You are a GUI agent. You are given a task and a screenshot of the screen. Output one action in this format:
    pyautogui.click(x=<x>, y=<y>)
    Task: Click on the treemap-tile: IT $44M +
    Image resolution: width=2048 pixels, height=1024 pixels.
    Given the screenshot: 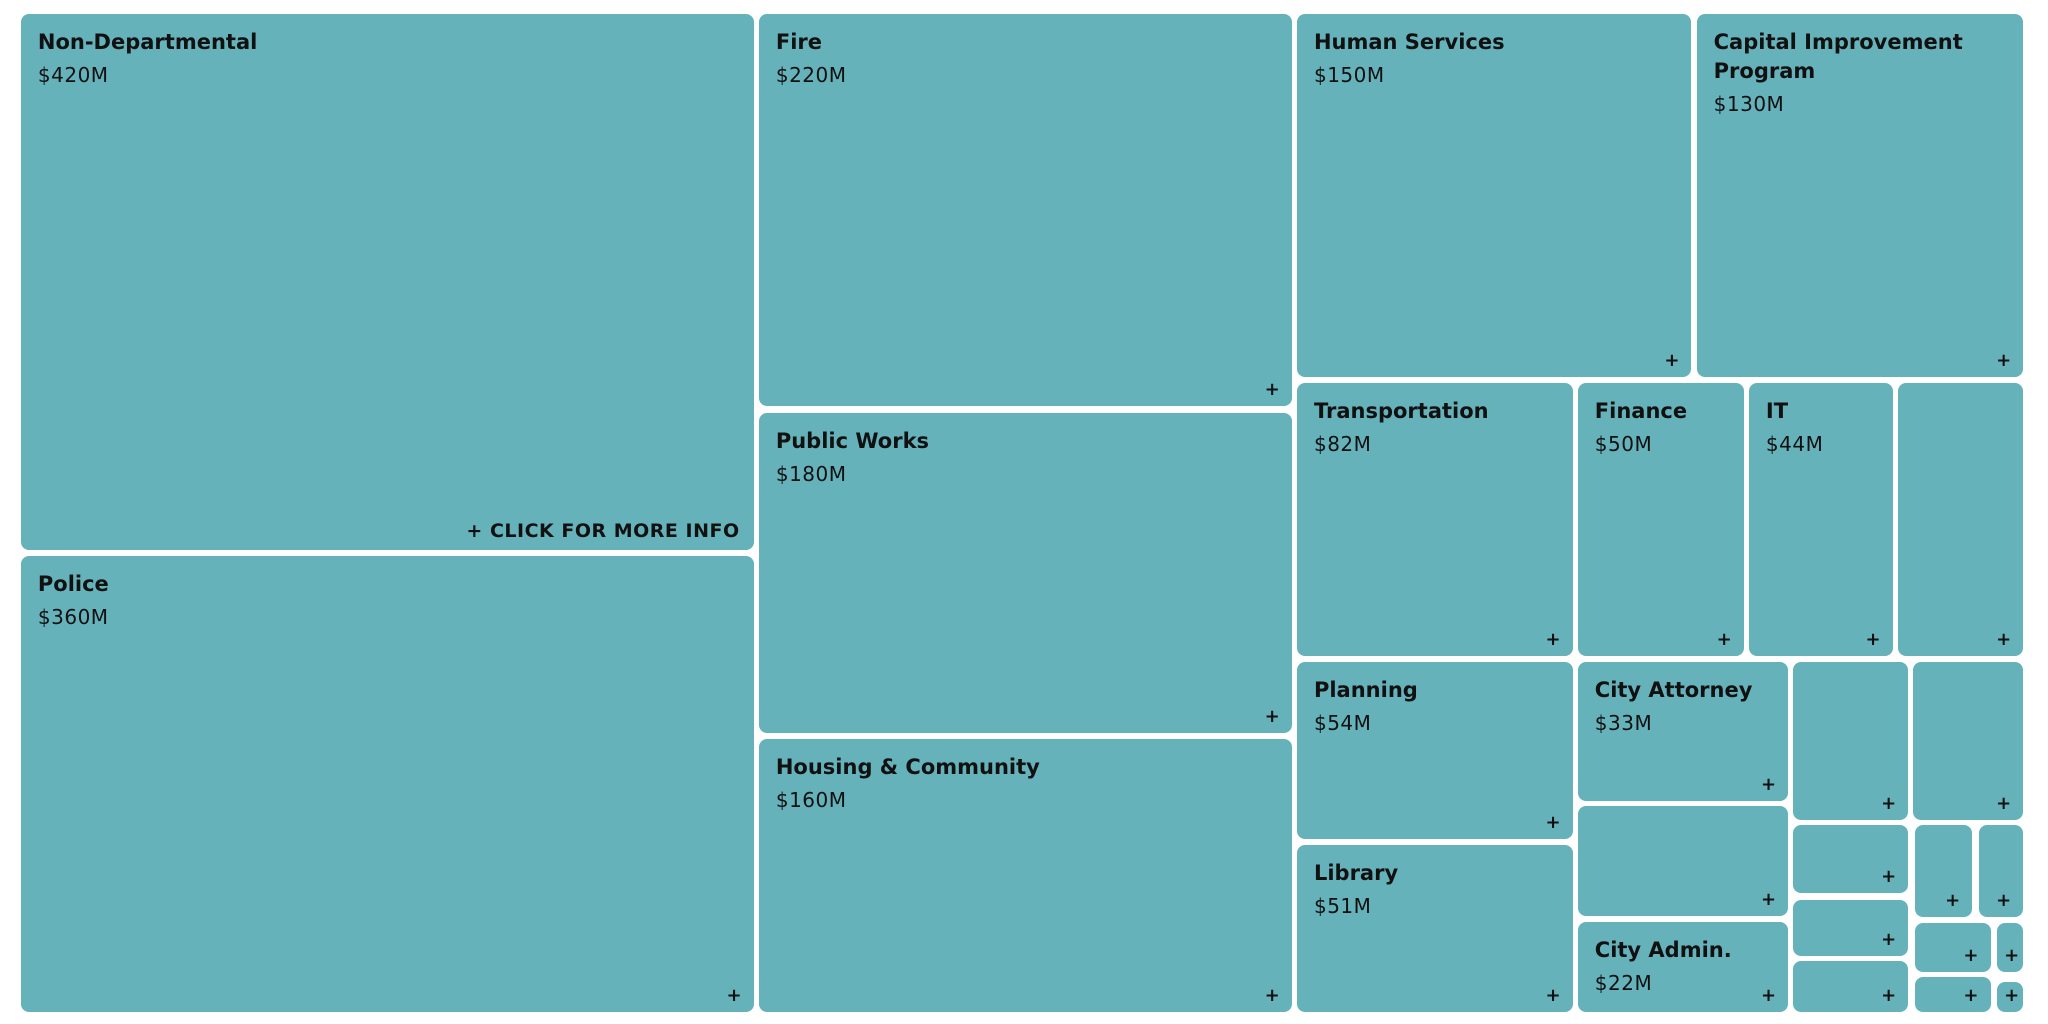 What is the action you would take?
    pyautogui.click(x=1820, y=519)
    